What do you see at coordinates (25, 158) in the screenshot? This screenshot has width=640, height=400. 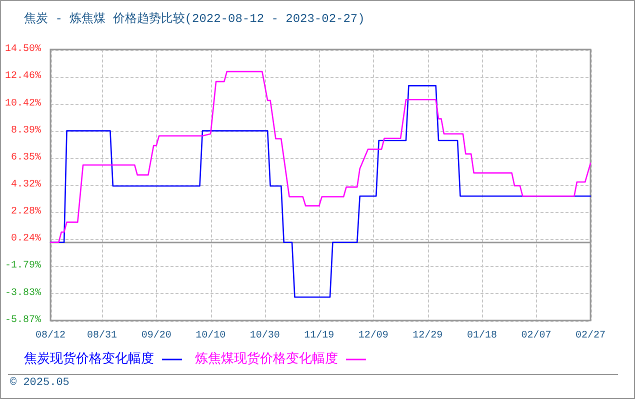 I see `y-tick-label: 6.35%` at bounding box center [25, 158].